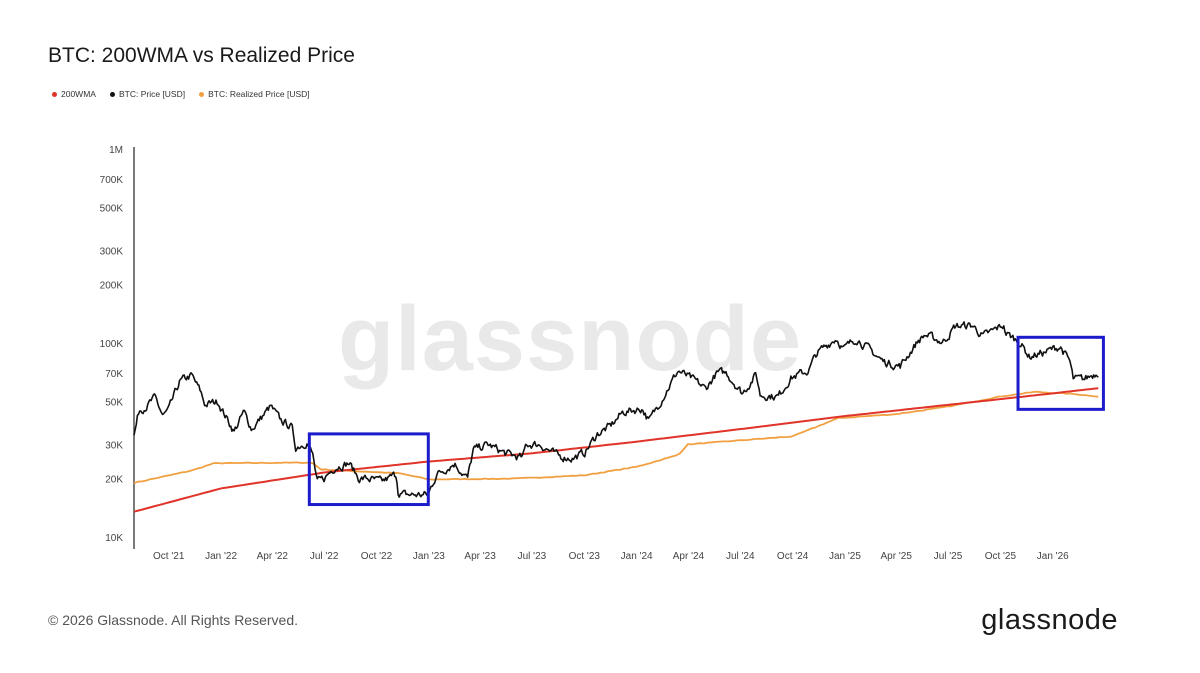  I want to click on legend-label-200wma: 200WMA, so click(78, 94).